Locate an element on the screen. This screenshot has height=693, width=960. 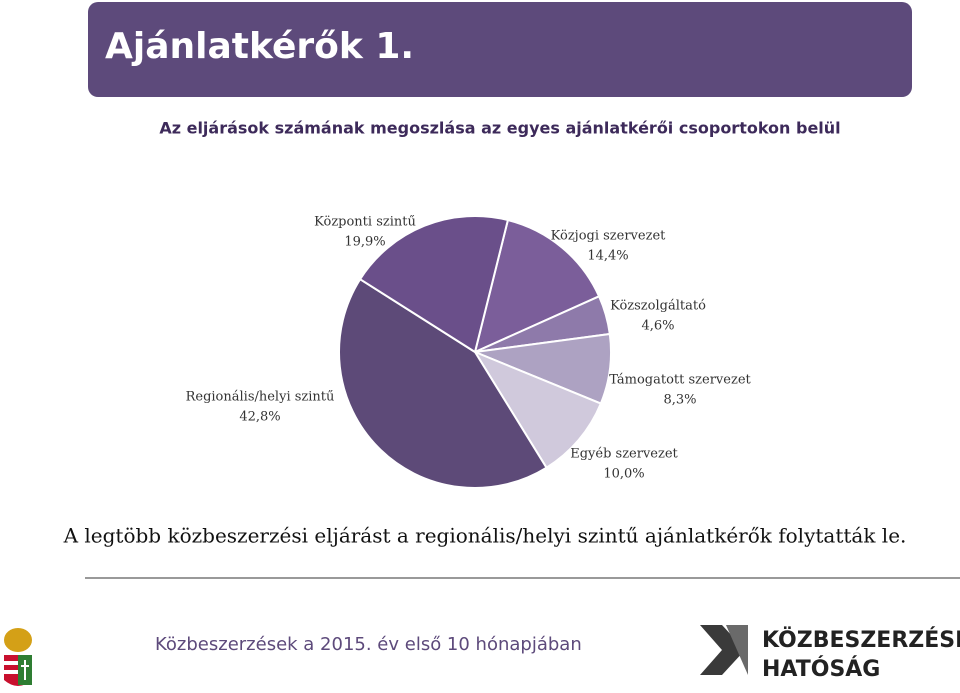
logo-text: KÖZBESZERZÉSI is located at coordinates (861, 640).